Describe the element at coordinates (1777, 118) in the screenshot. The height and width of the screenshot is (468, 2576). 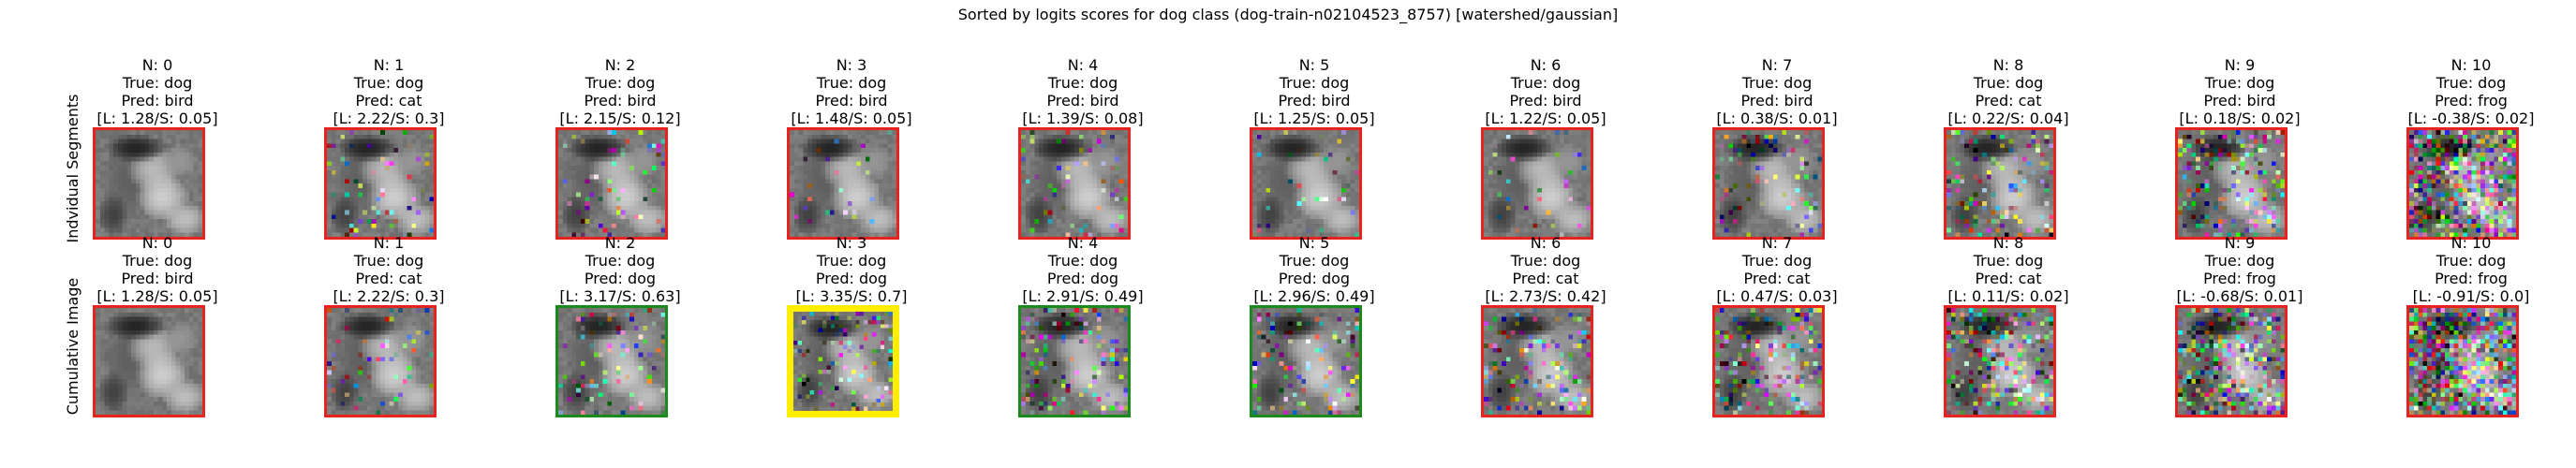
I see `score-label: [L: 0.38/S: 0.01]` at that location.